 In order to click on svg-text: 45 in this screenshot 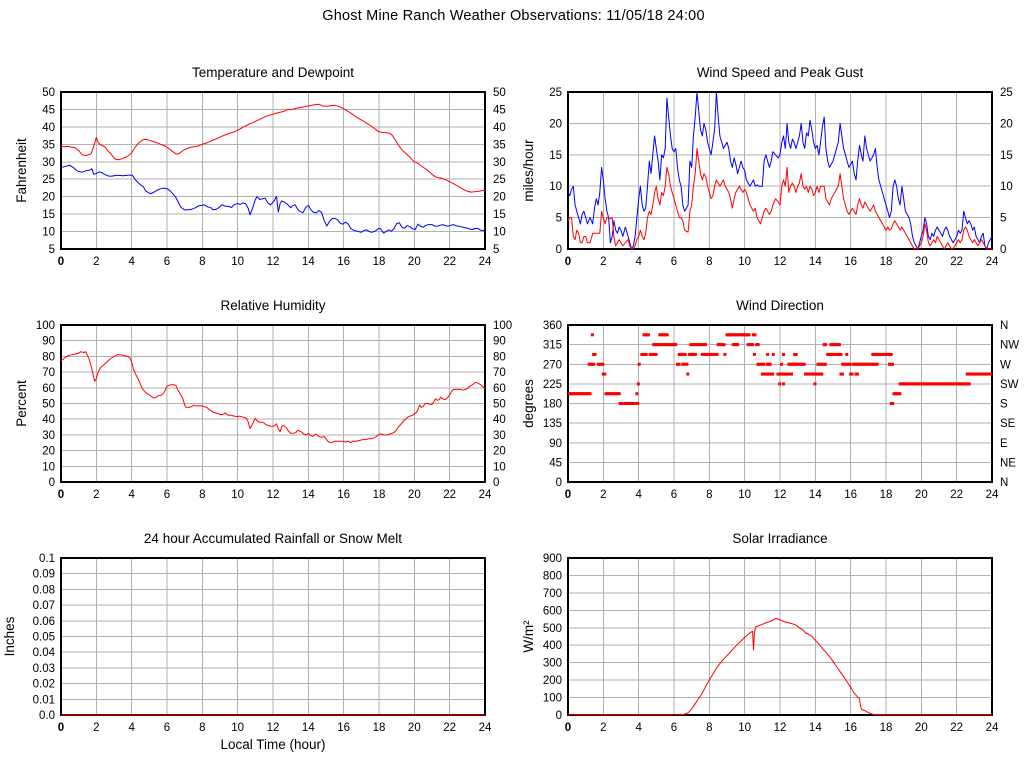, I will do `click(48, 110)`.